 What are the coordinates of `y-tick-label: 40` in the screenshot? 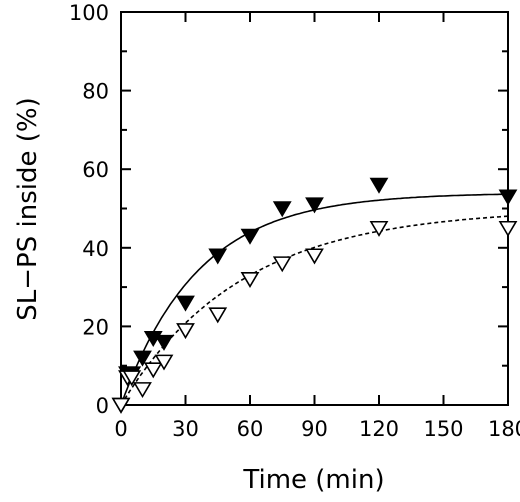 It's located at (95, 249).